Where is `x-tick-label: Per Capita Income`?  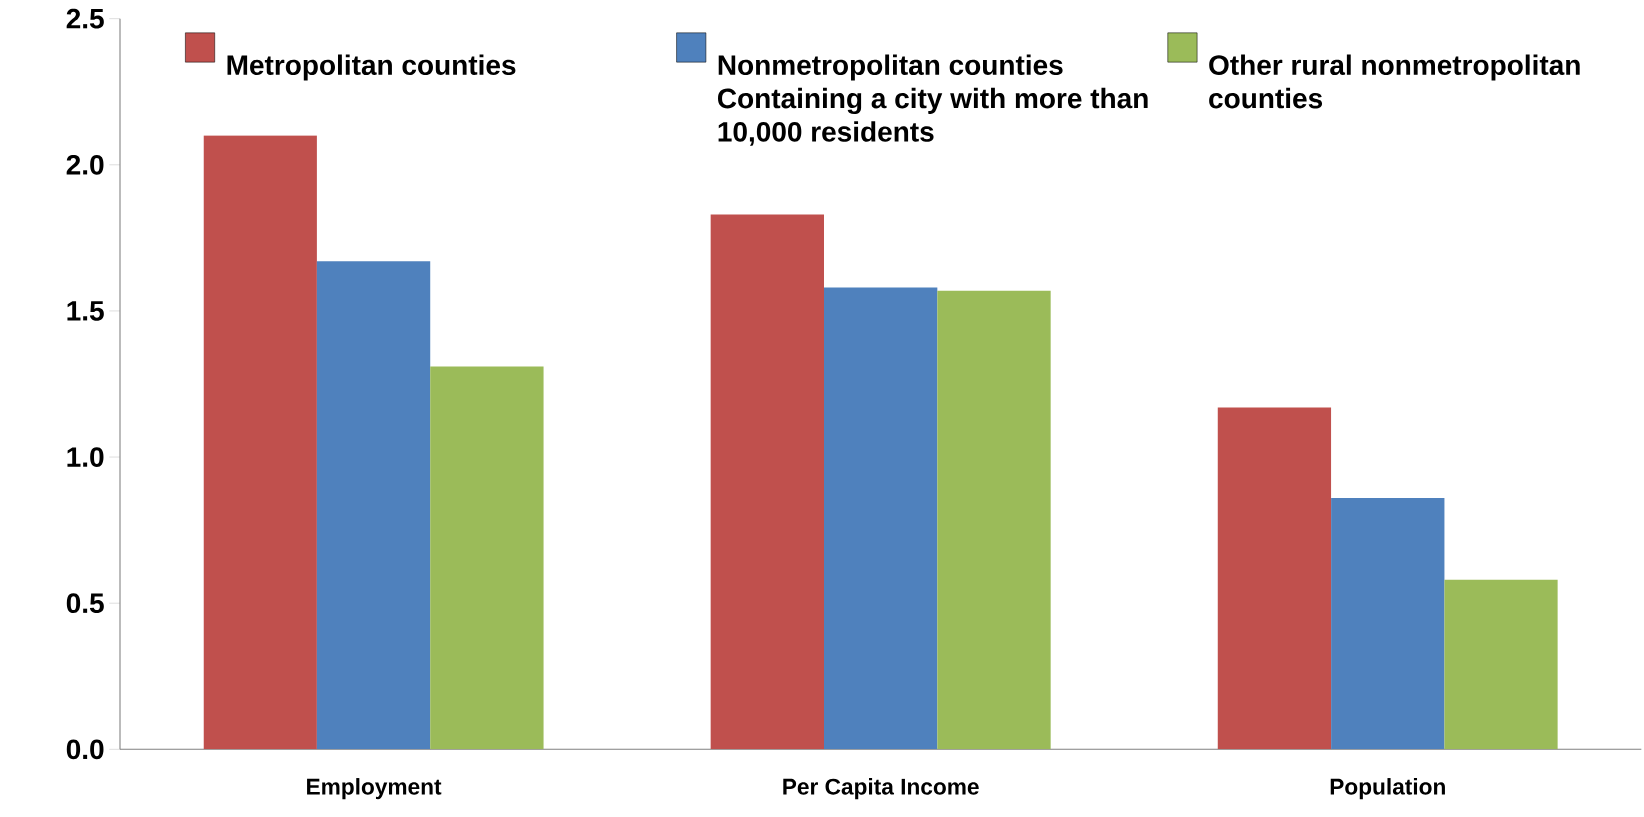
x-tick-label: Per Capita Income is located at coordinates (881, 789).